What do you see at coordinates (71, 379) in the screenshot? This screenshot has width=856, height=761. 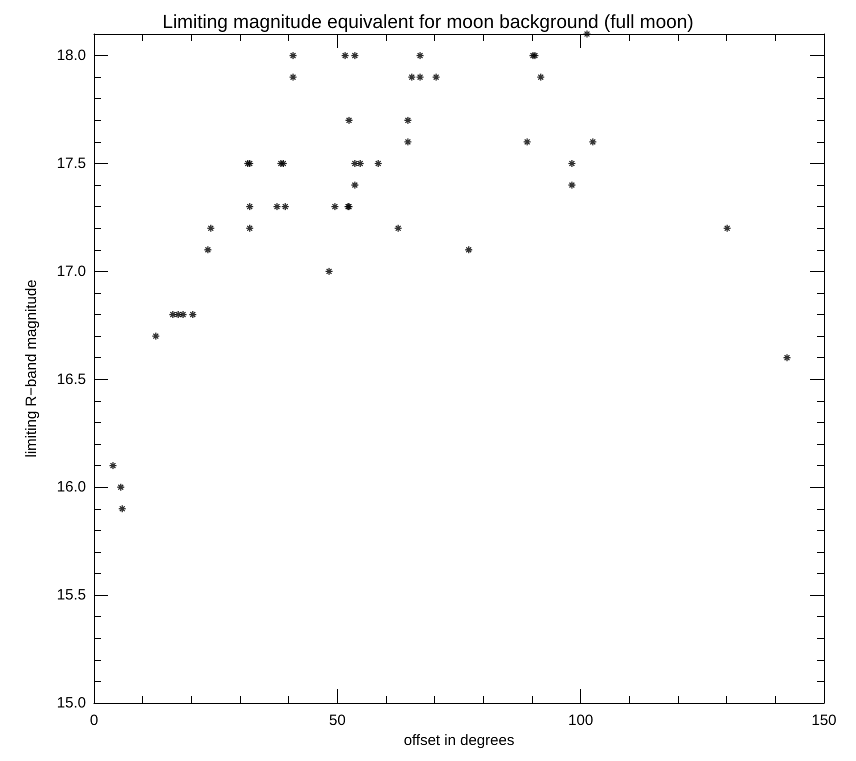 I see `y-tick-label: 16.5` at bounding box center [71, 379].